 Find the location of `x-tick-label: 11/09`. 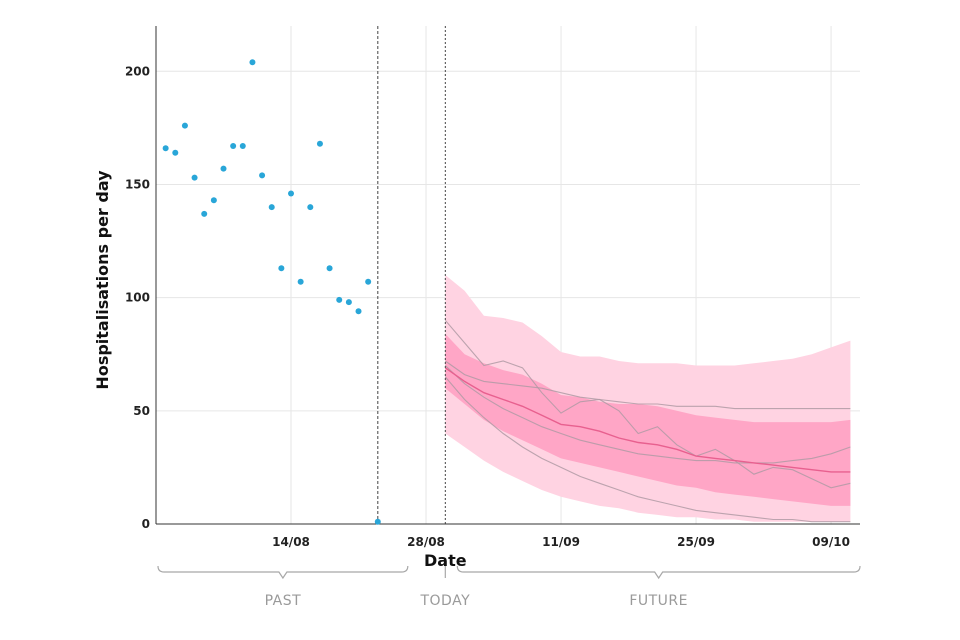

x-tick-label: 11/09 is located at coordinates (561, 542).